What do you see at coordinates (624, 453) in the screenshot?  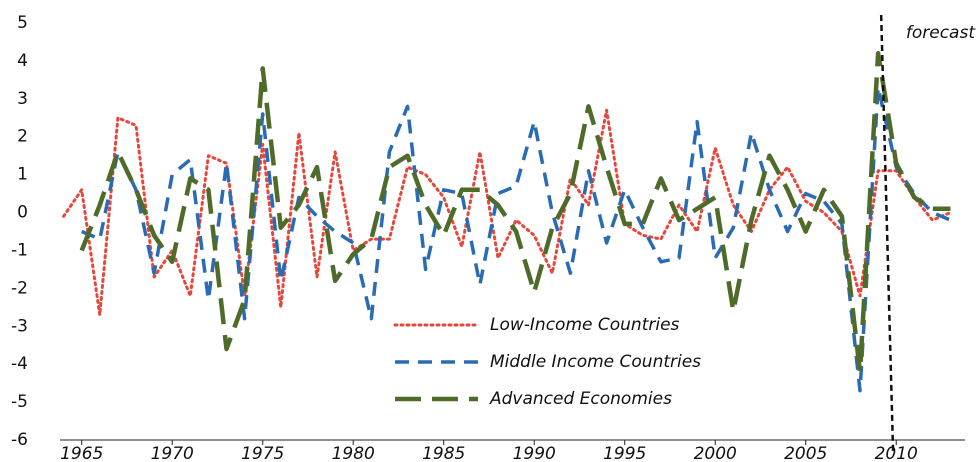 I see `x-tick-label: 1995` at bounding box center [624, 453].